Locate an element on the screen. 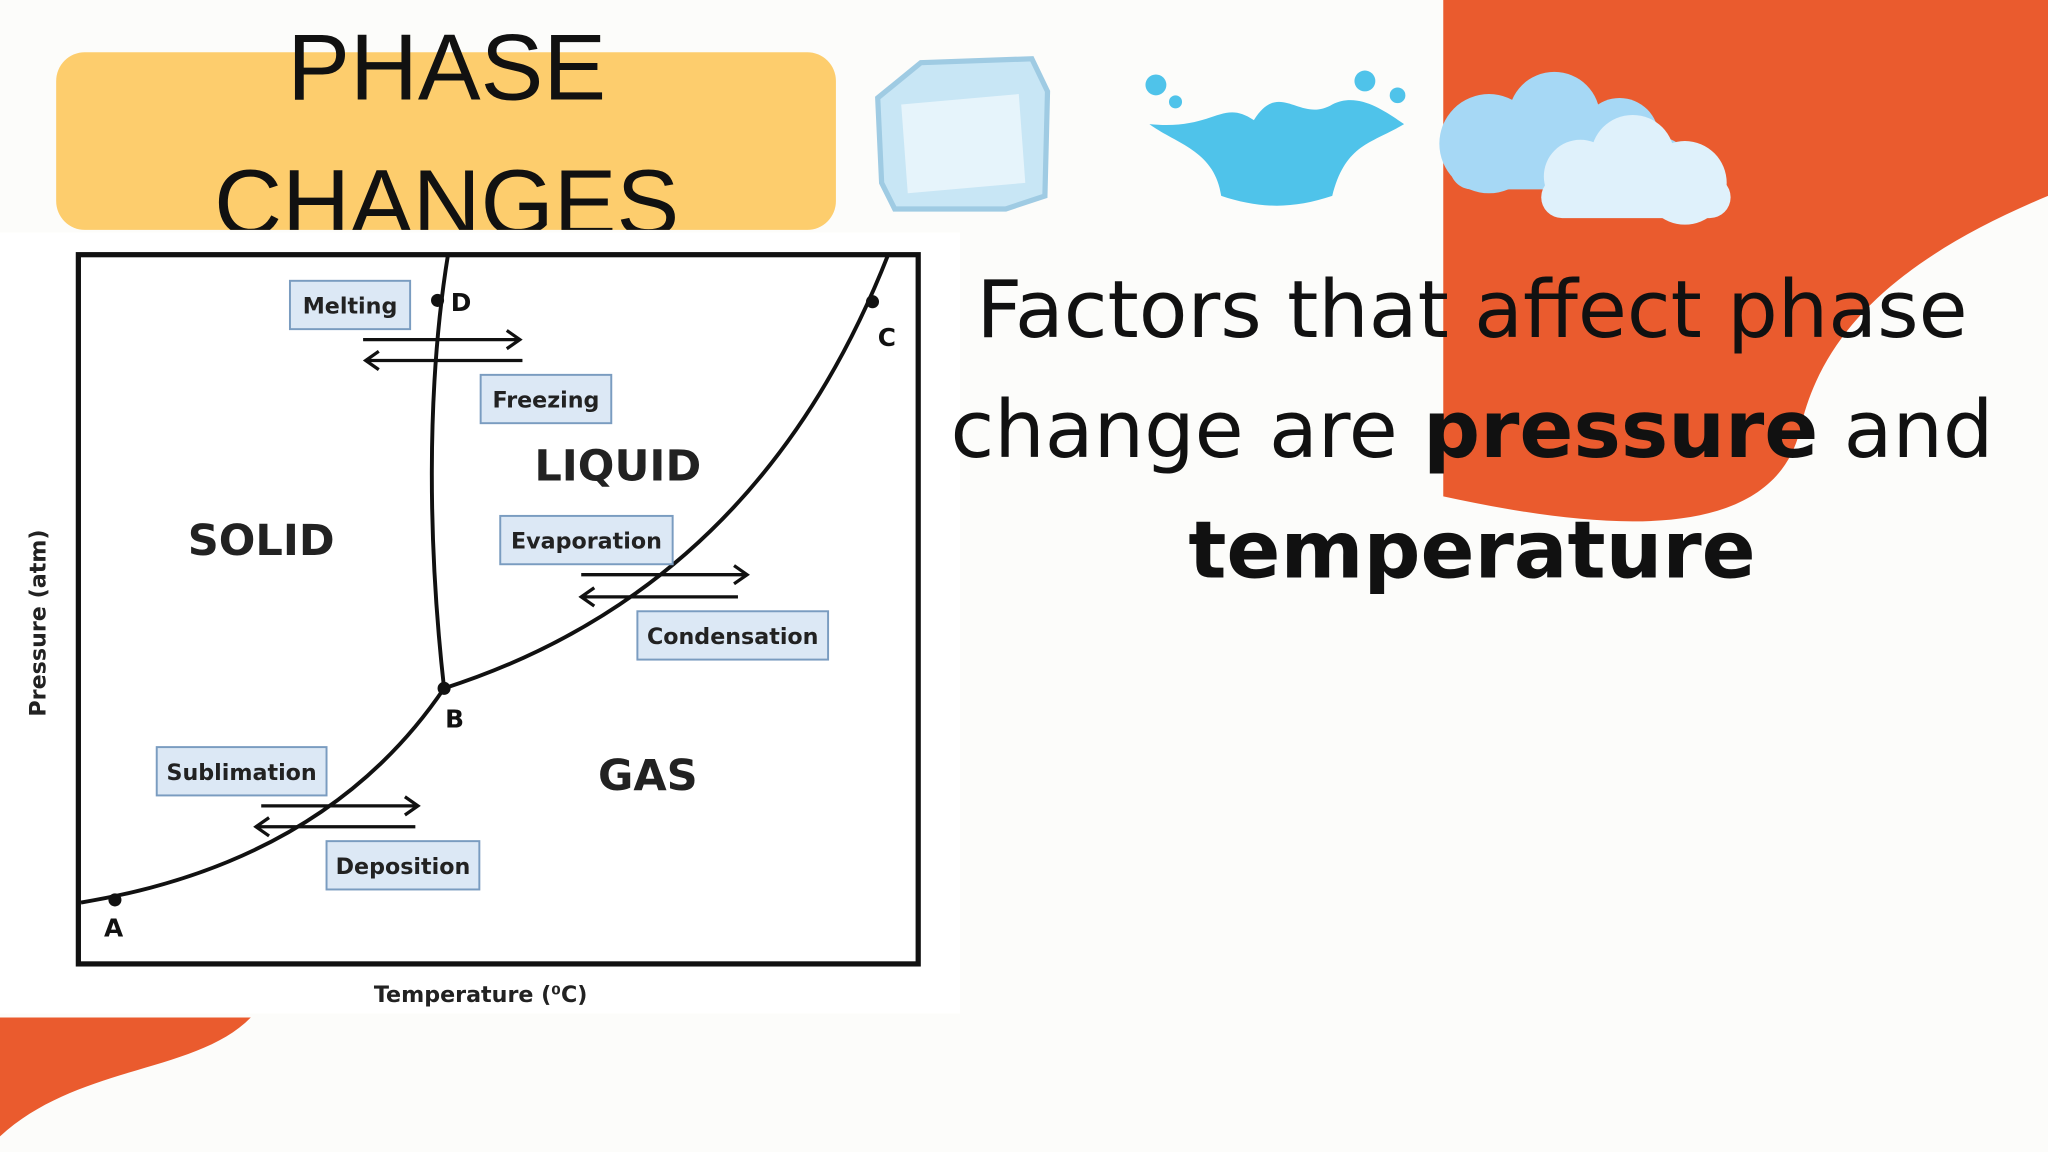 The width and height of the screenshot is (2048, 1152). point-label: B is located at coordinates (454, 719).